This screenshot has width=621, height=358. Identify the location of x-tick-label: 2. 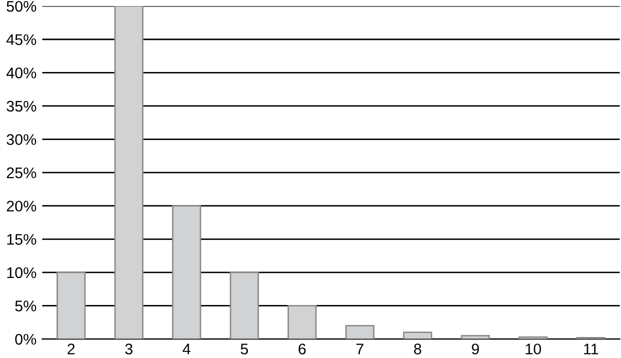
(71, 349).